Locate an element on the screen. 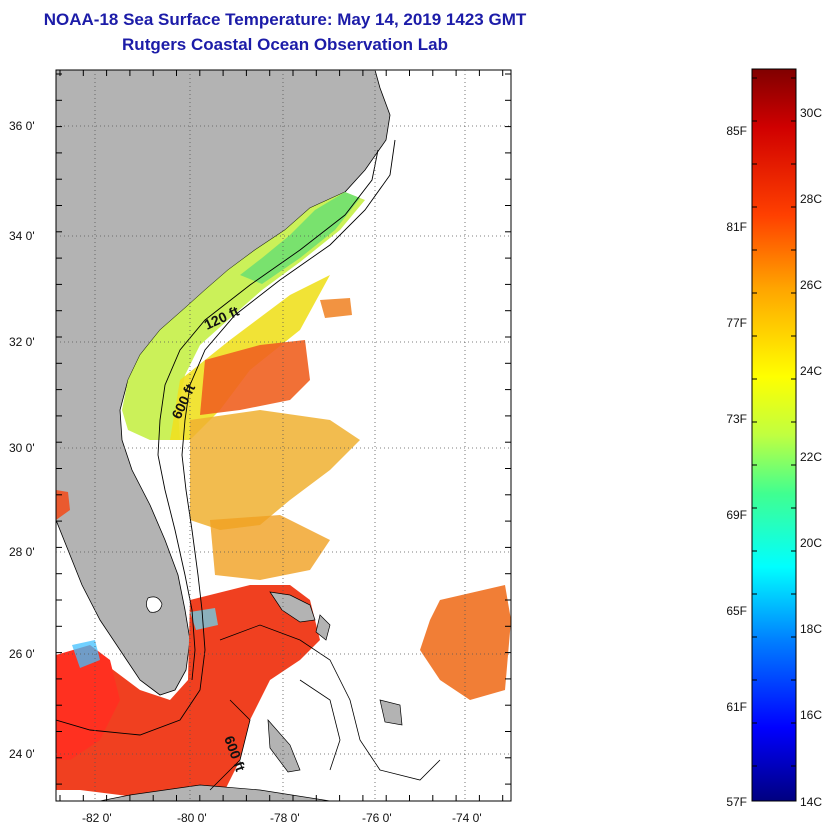  sst-patch-east is located at coordinates (336, 308).